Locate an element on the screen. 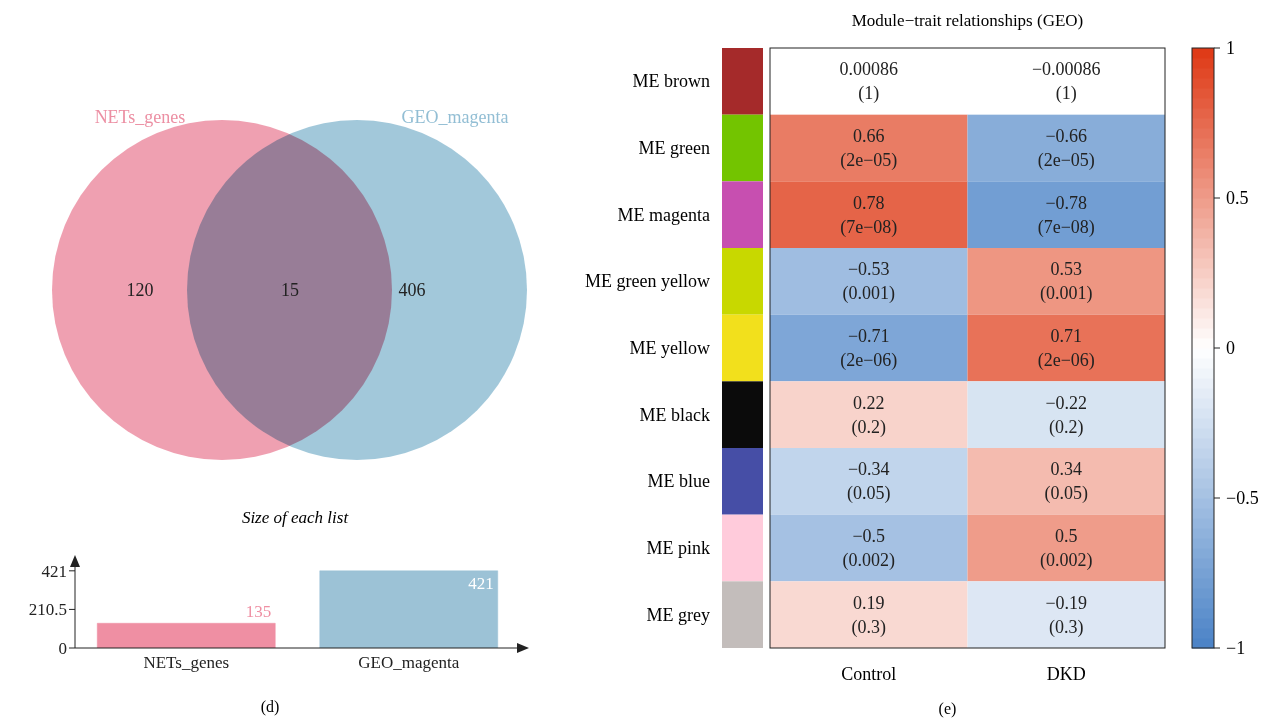 The height and width of the screenshot is (722, 1272). y-tick-label: ME magenta is located at coordinates (663, 214).